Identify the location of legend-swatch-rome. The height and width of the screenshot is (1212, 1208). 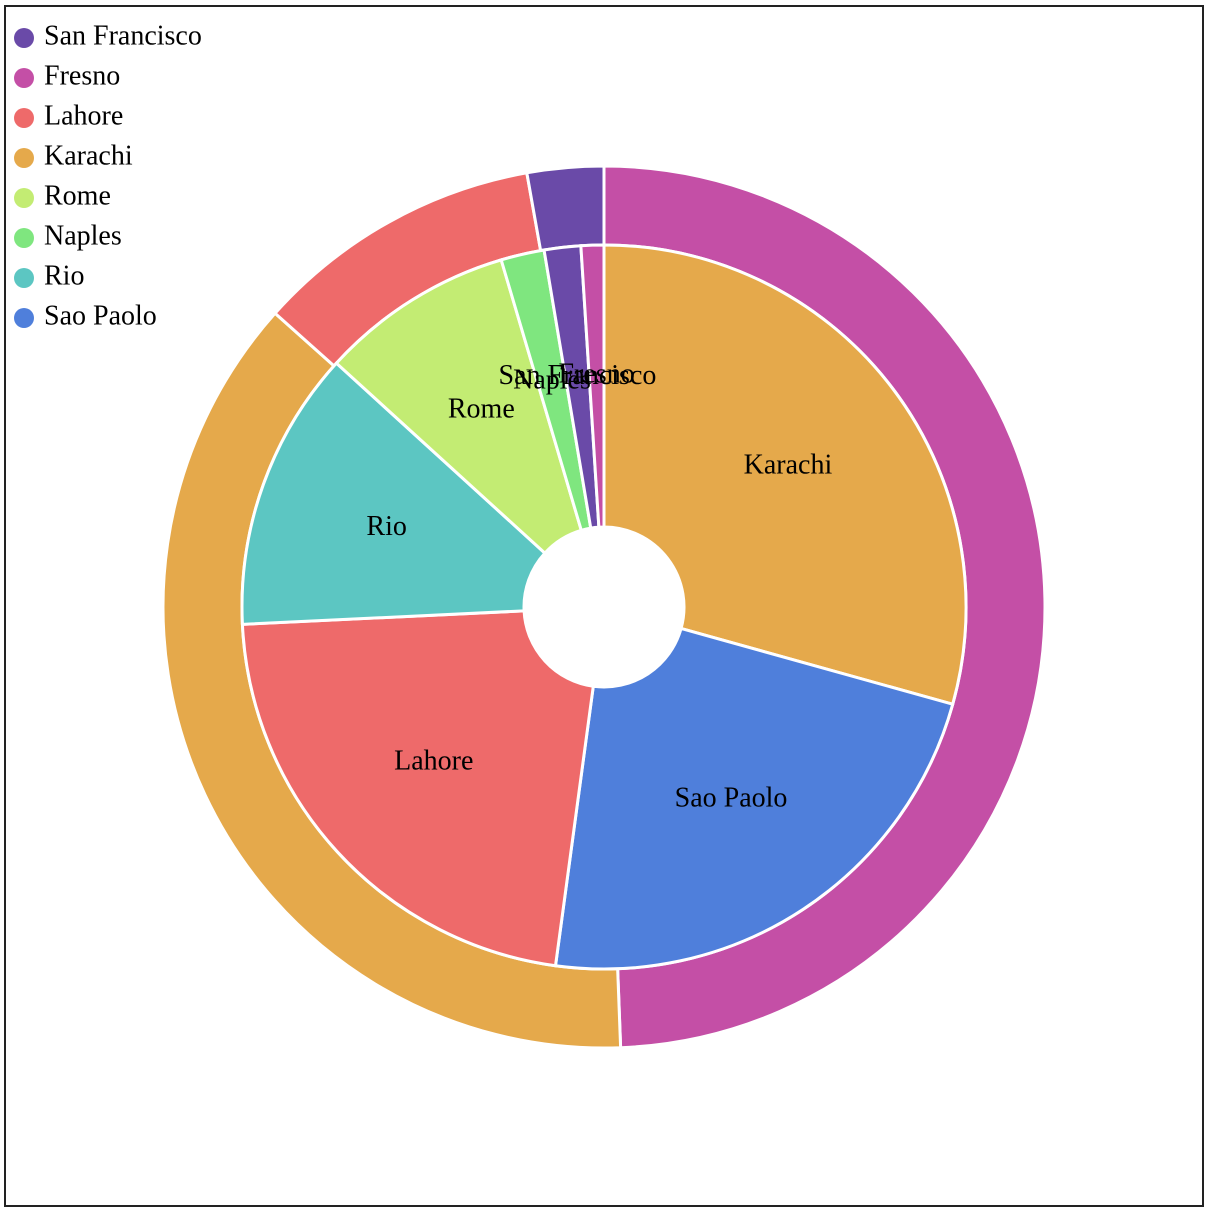
(24, 198).